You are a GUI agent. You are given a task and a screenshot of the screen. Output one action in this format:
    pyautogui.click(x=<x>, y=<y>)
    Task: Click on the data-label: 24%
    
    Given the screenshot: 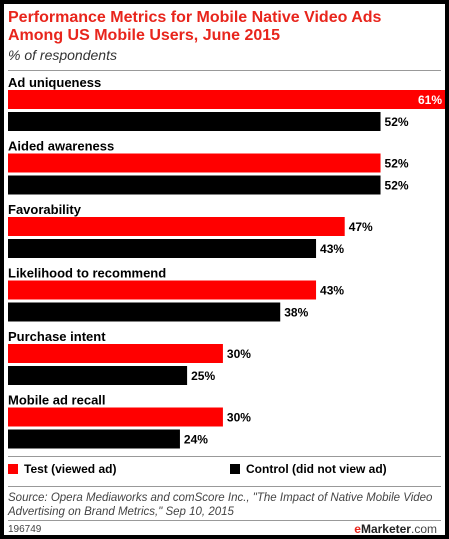 What is the action you would take?
    pyautogui.click(x=196, y=440)
    